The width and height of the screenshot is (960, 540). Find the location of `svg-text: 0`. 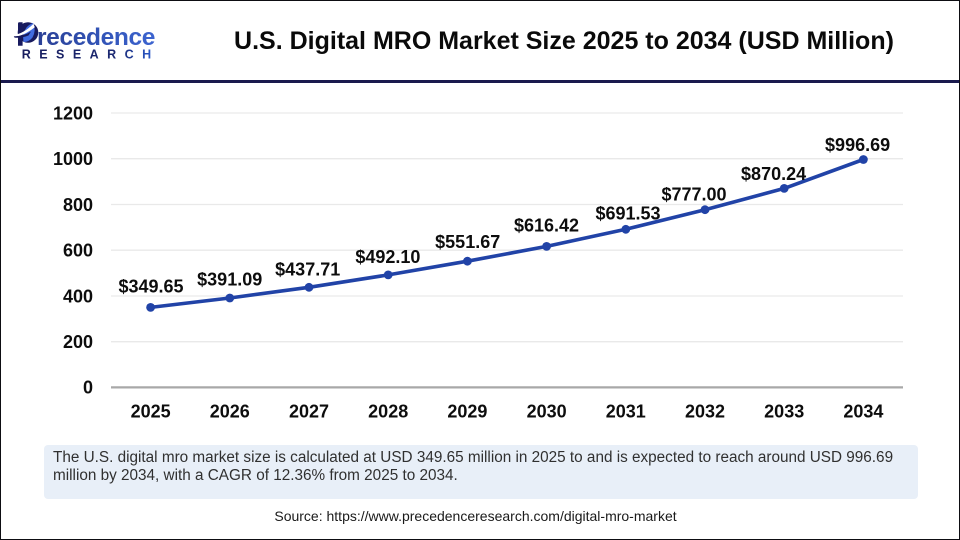

svg-text: 0 is located at coordinates (88, 388).